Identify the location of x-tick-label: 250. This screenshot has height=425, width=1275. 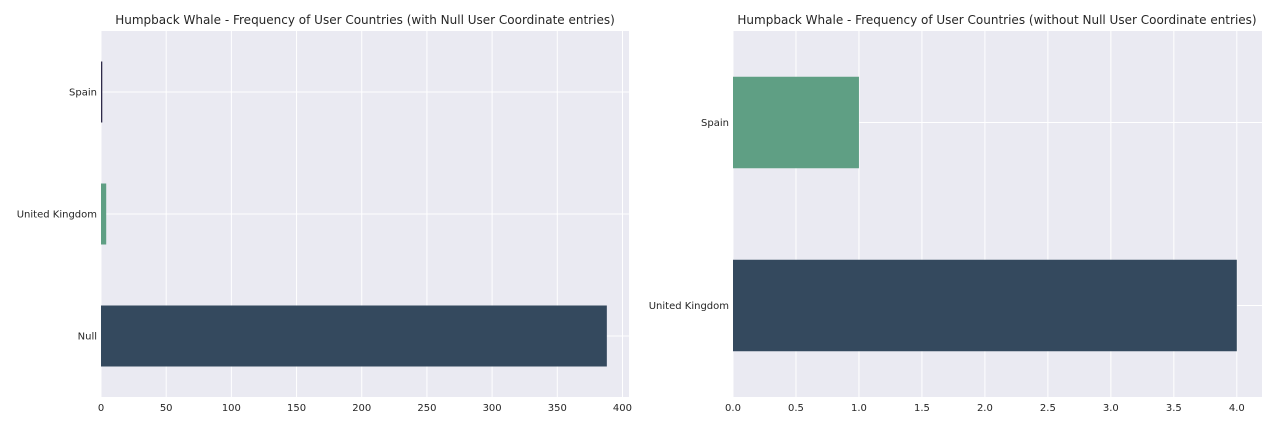
(426, 408).